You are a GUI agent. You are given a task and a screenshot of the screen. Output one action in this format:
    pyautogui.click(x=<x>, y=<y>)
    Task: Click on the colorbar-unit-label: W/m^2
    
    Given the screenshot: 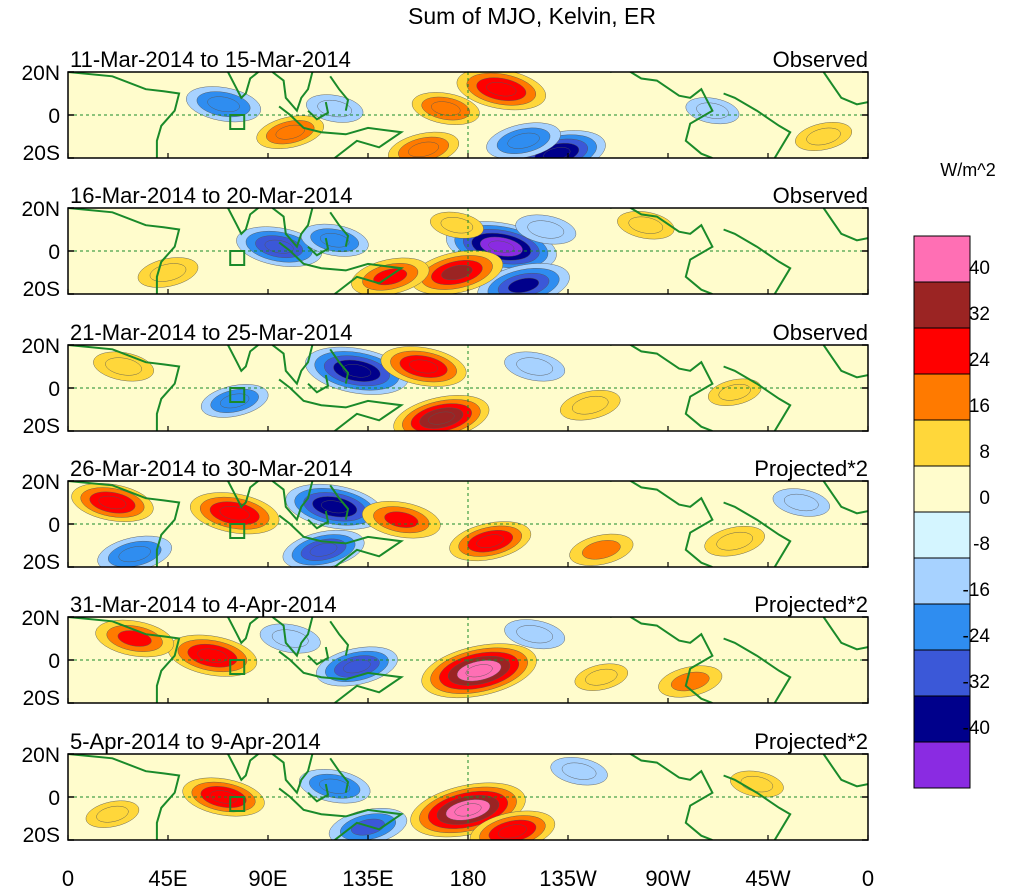 What is the action you would take?
    pyautogui.click(x=967, y=170)
    